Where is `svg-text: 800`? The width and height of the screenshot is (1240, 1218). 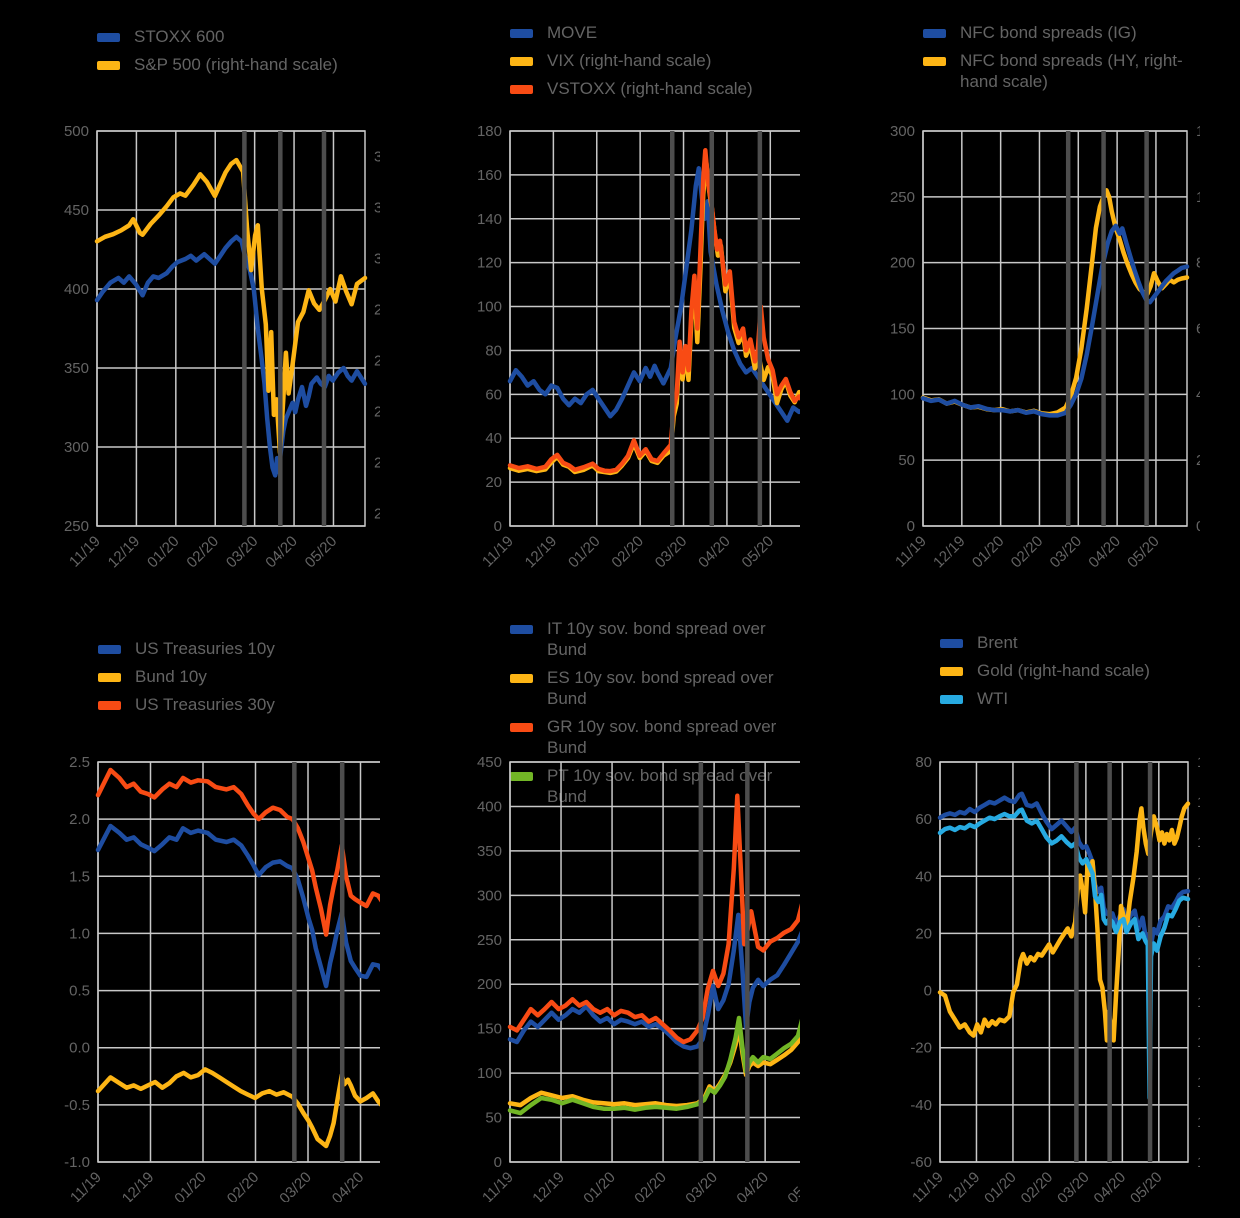
svg-text: 800 is located at coordinates (1198, 263).